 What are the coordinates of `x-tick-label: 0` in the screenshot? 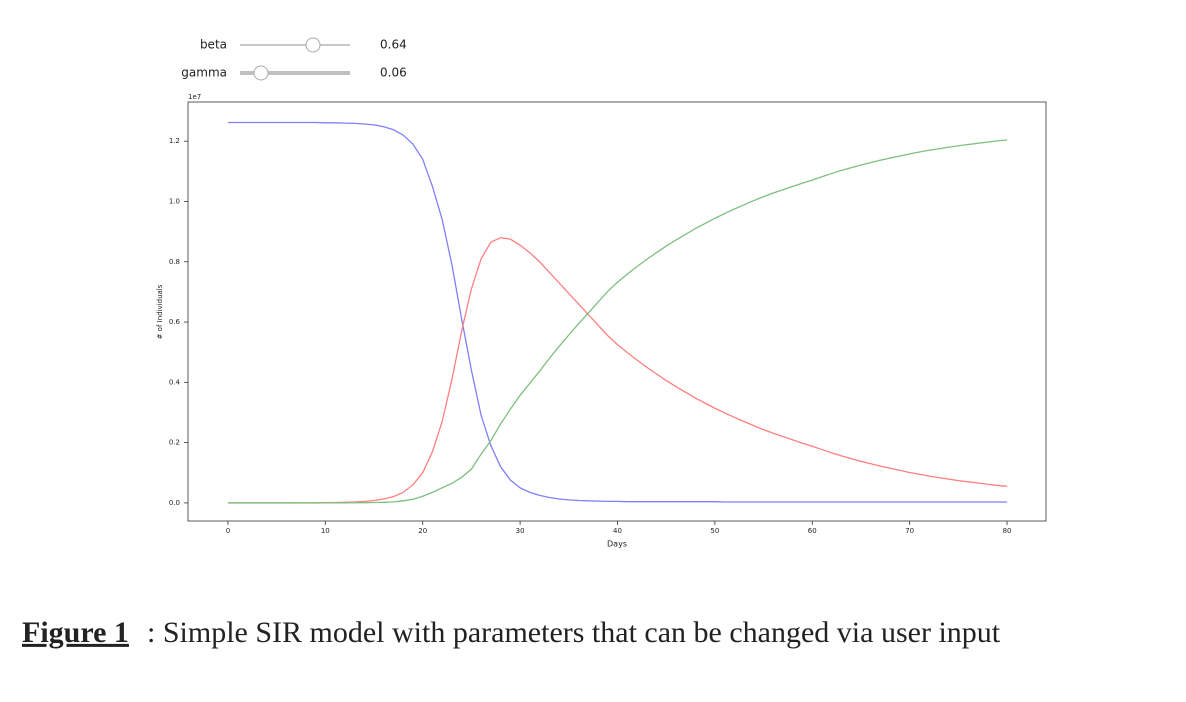 It's located at (228, 531).